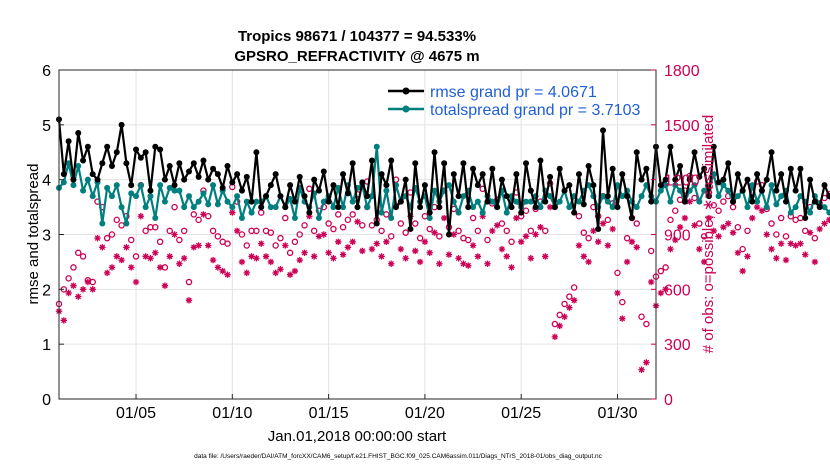 This screenshot has height=470, width=830. Describe the element at coordinates (406, 109) in the screenshot. I see `legend-totalspread-marker` at that location.